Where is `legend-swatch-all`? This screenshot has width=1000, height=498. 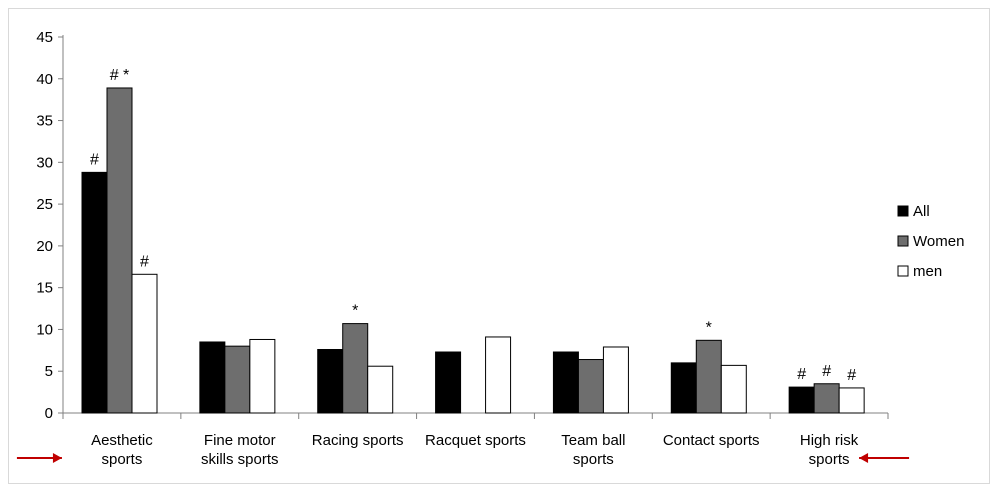 legend-swatch-all is located at coordinates (903, 211).